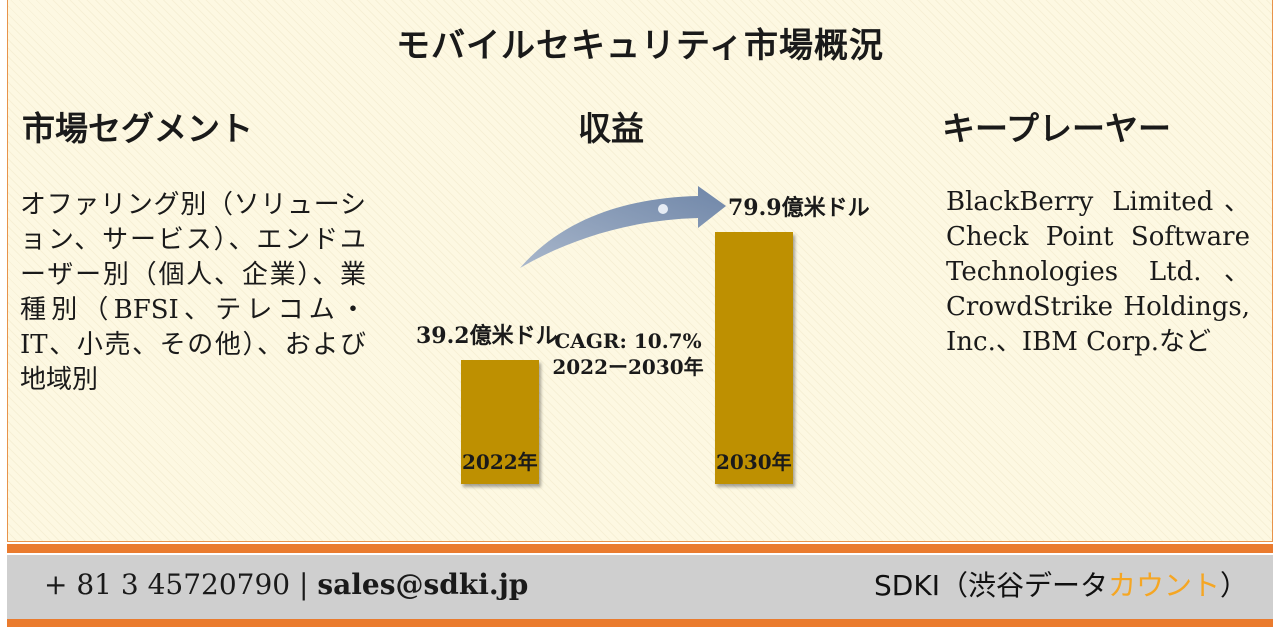 The height and width of the screenshot is (642, 1280). What do you see at coordinates (1057, 128) in the screenshot?
I see `players-heading: キープレーヤー` at bounding box center [1057, 128].